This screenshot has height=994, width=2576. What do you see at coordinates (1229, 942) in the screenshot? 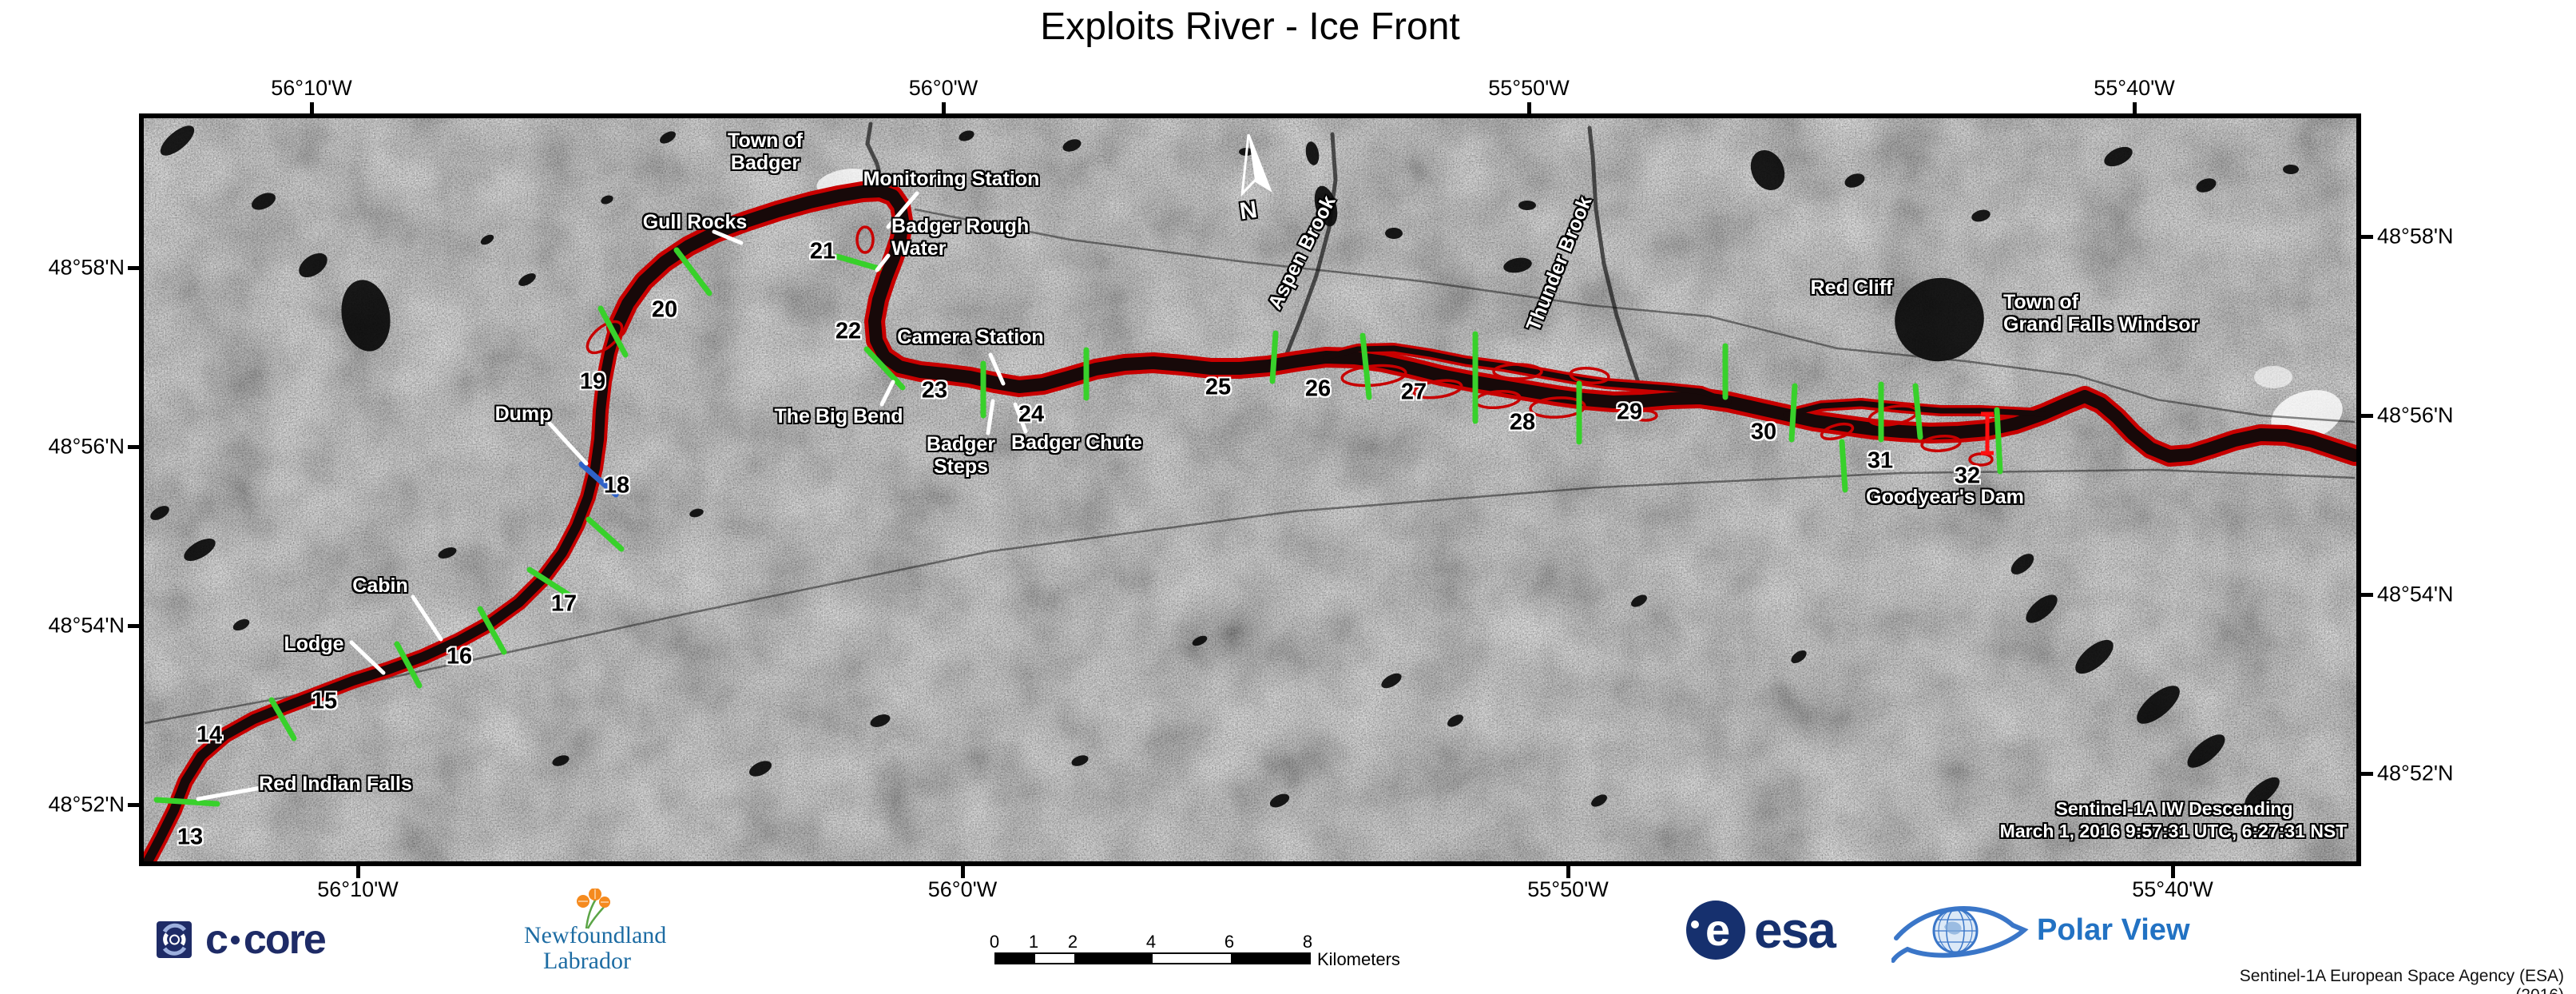
I see `scale-number: 6` at bounding box center [1229, 942].